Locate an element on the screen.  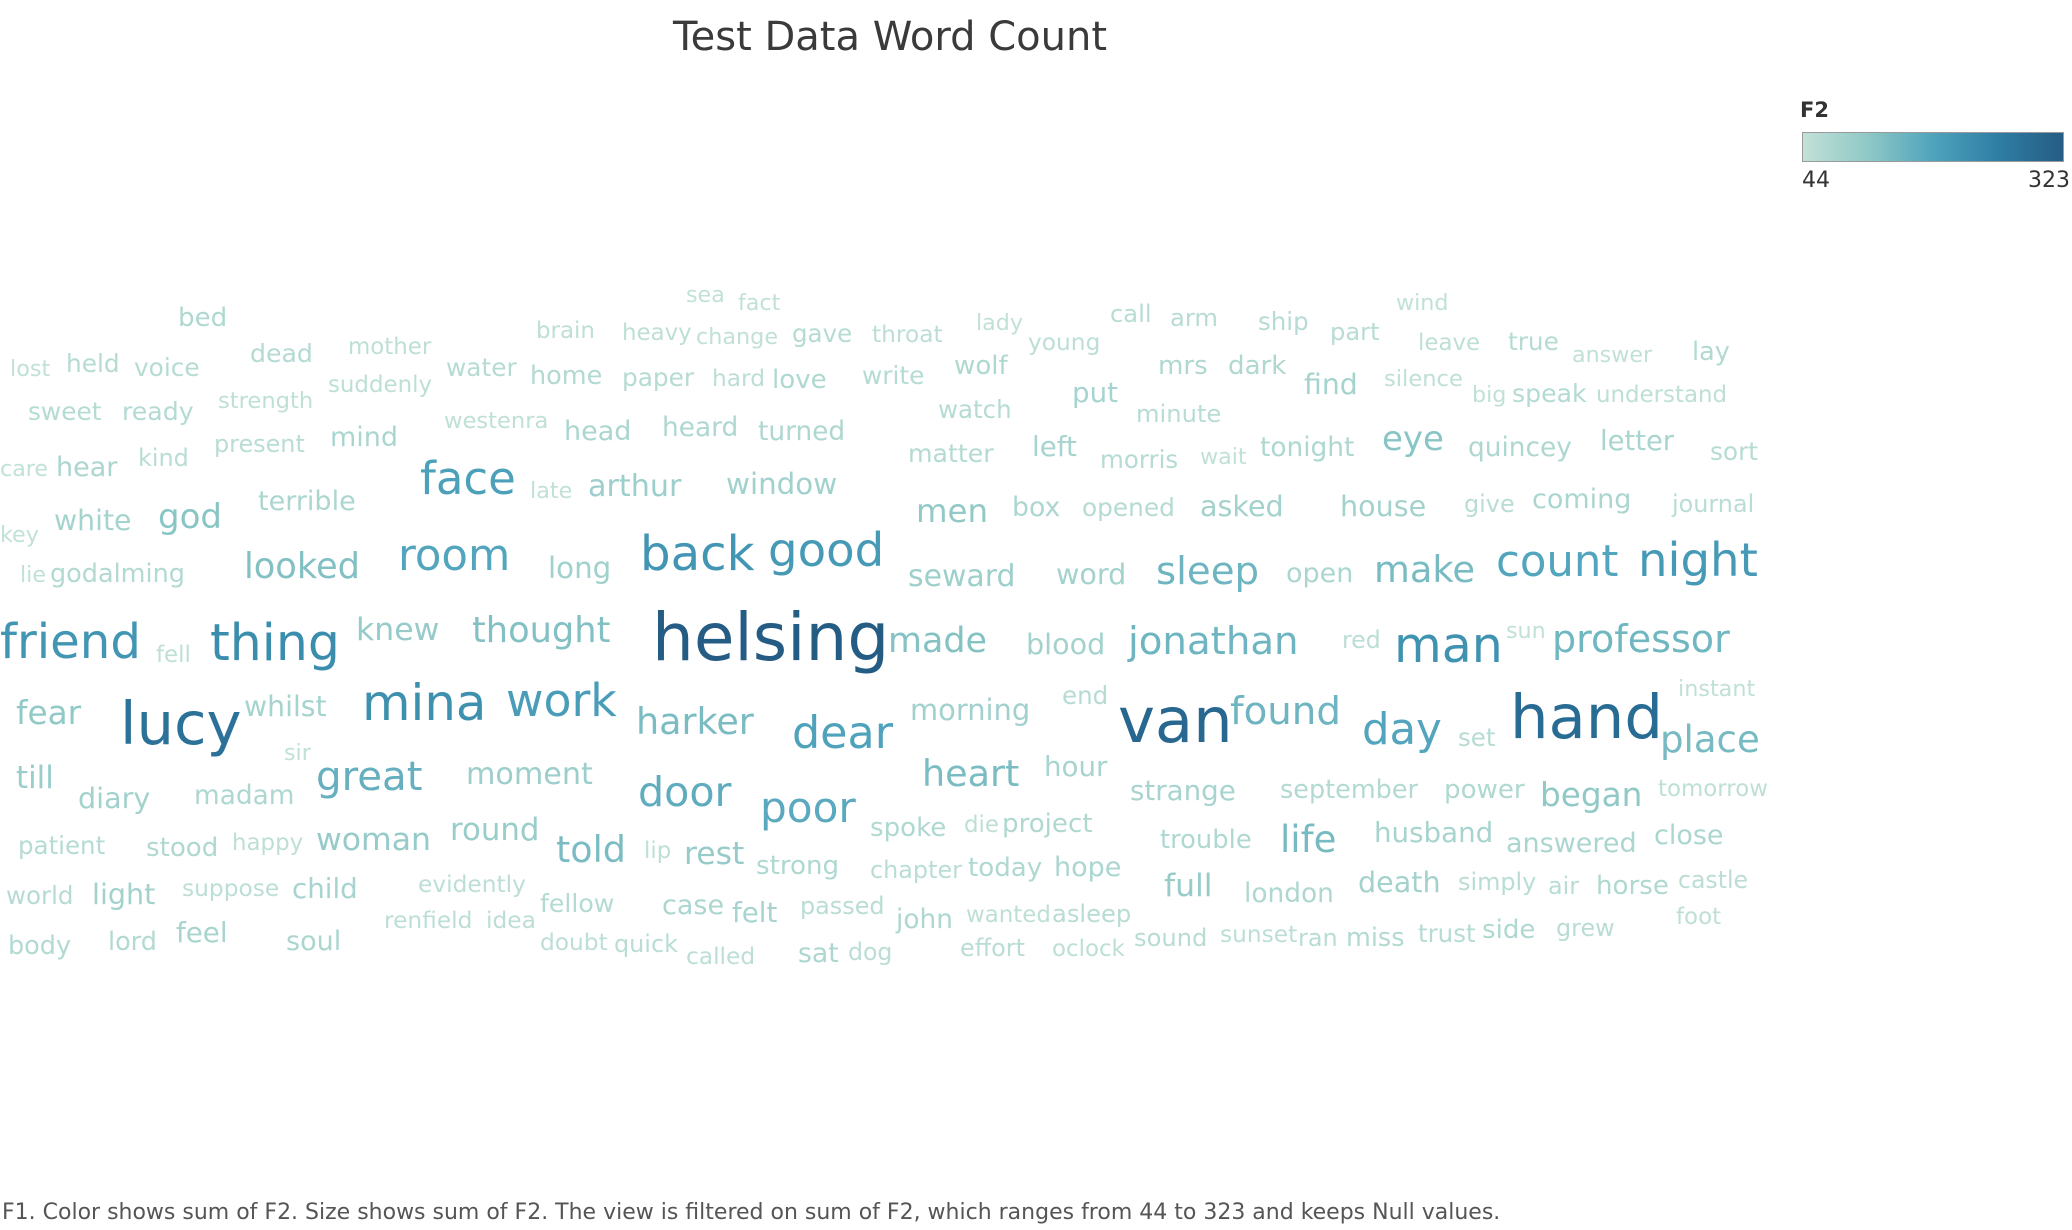
word-turned: turned is located at coordinates (801, 431).